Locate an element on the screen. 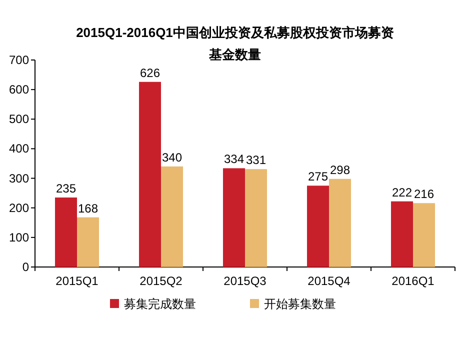 The image size is (464, 348). x-tick-label: 2015Q4 is located at coordinates (329, 281).